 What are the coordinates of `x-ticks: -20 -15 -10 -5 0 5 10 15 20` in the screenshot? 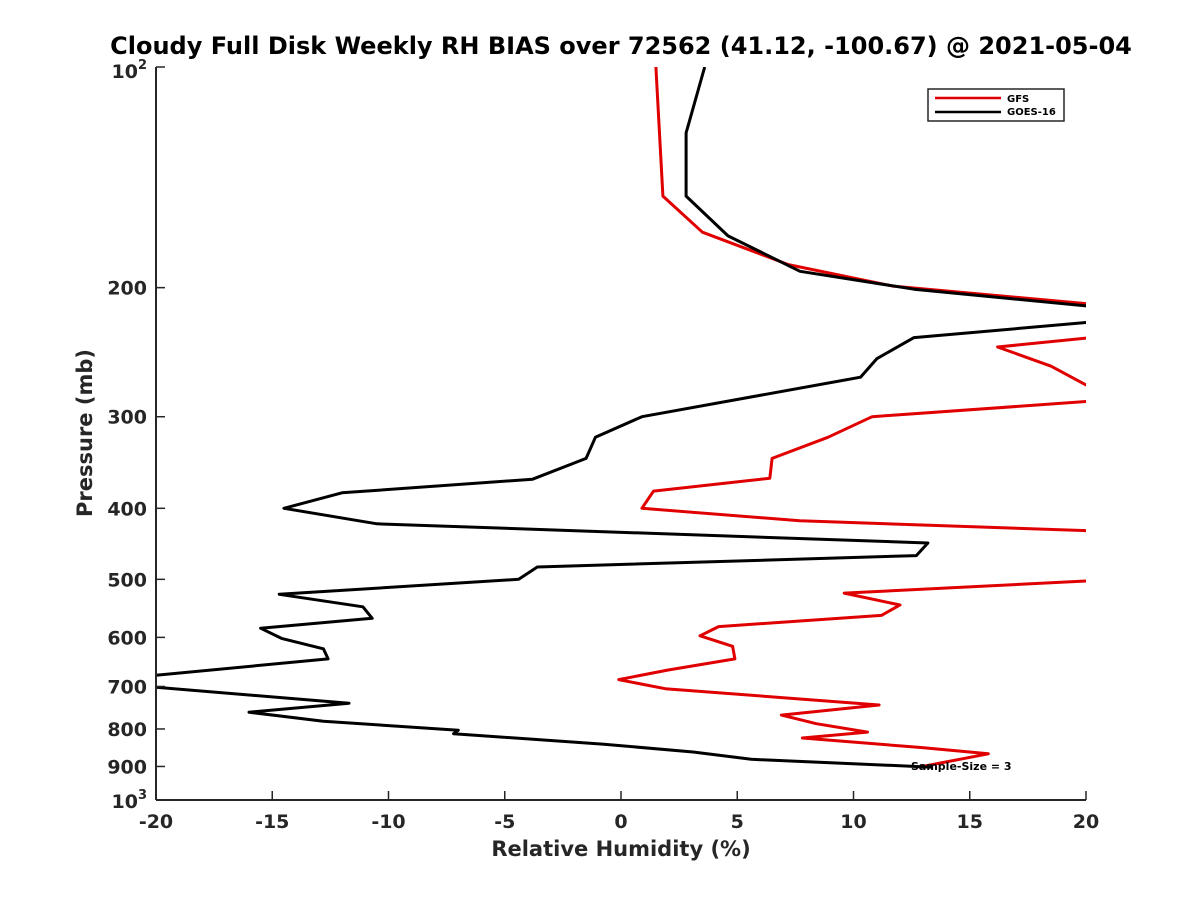 It's located at (619, 812).